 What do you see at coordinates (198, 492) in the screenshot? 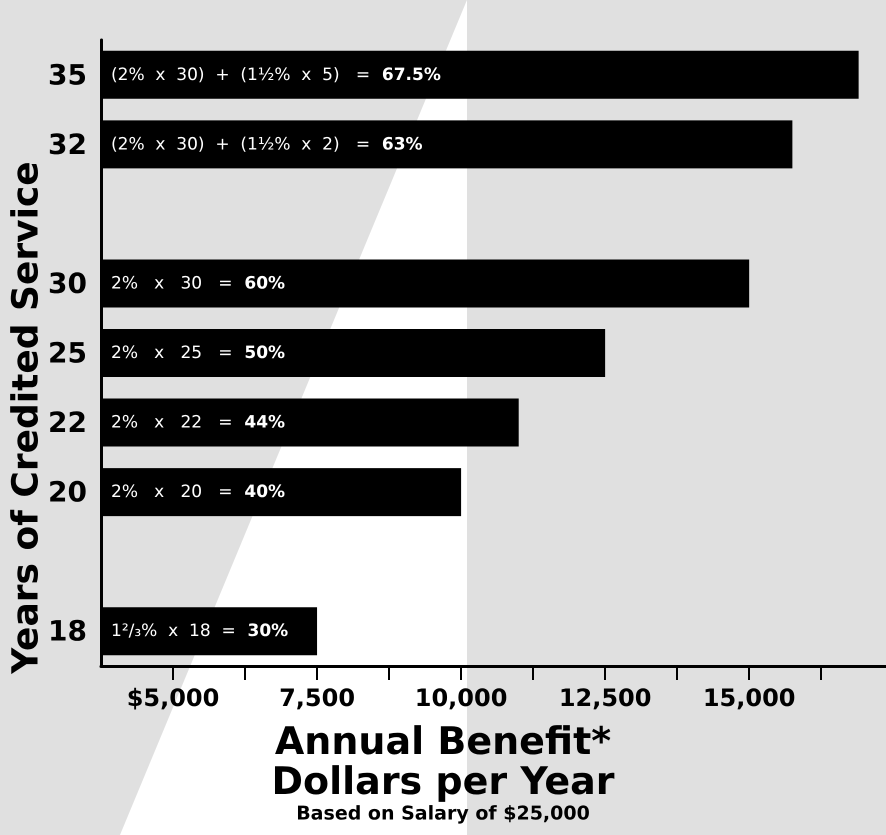
I see `annotation: 2% x 20 = 40%` at bounding box center [198, 492].